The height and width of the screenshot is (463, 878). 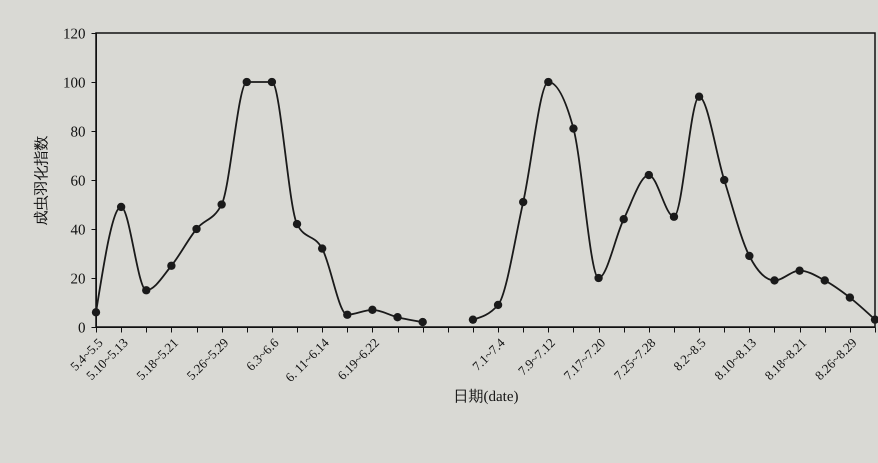 I want to click on y-tick-label: 120, so click(x=74, y=34).